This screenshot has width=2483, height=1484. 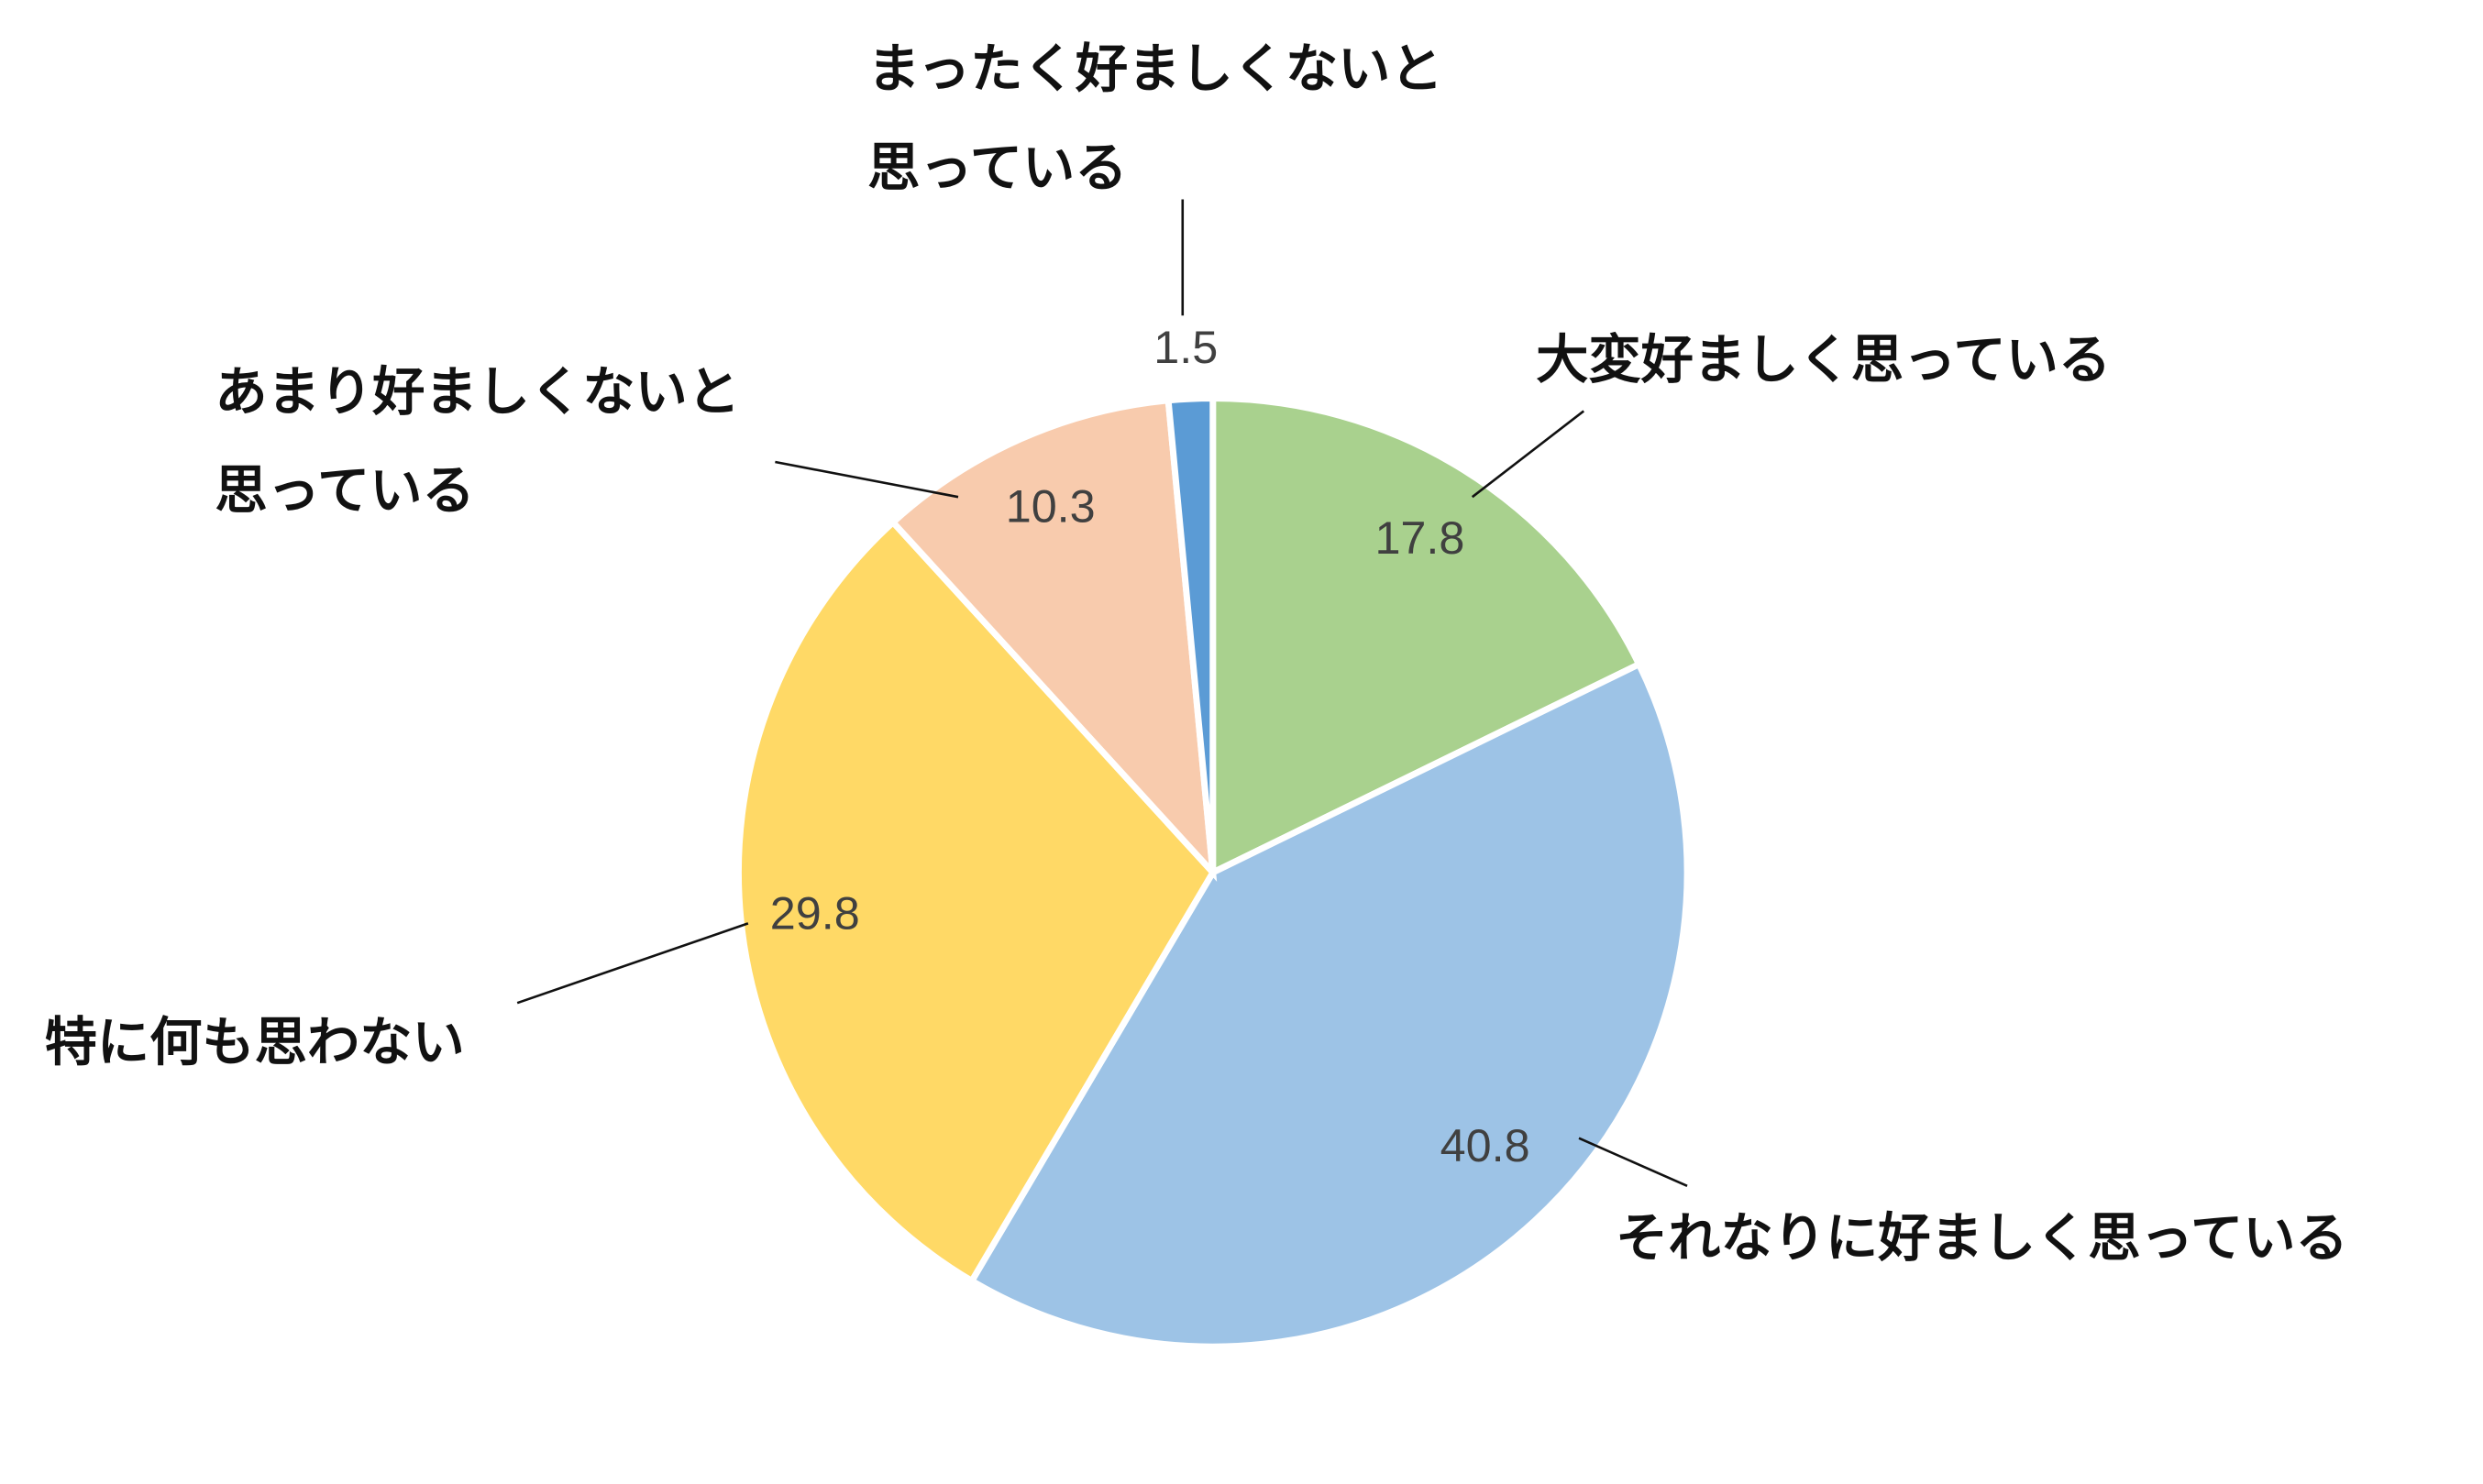 What do you see at coordinates (1485, 1145) in the screenshot?
I see `data-label: 40.8` at bounding box center [1485, 1145].